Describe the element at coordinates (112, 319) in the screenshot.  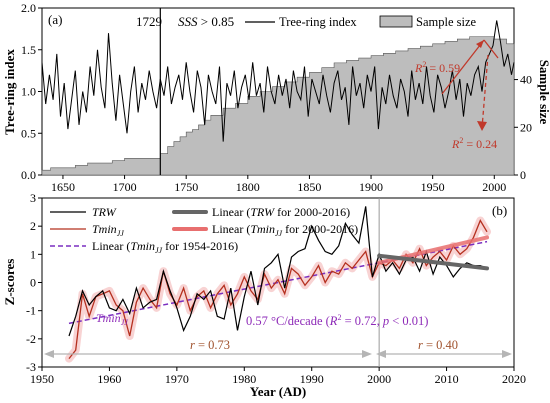
I see `tmin-inline-label: TminJJ` at that location.